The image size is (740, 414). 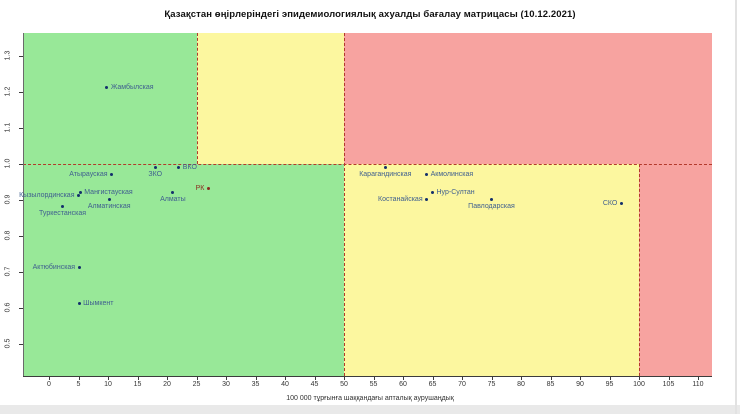 What do you see at coordinates (23, 204) in the screenshot?
I see `y-axis-line` at bounding box center [23, 204].